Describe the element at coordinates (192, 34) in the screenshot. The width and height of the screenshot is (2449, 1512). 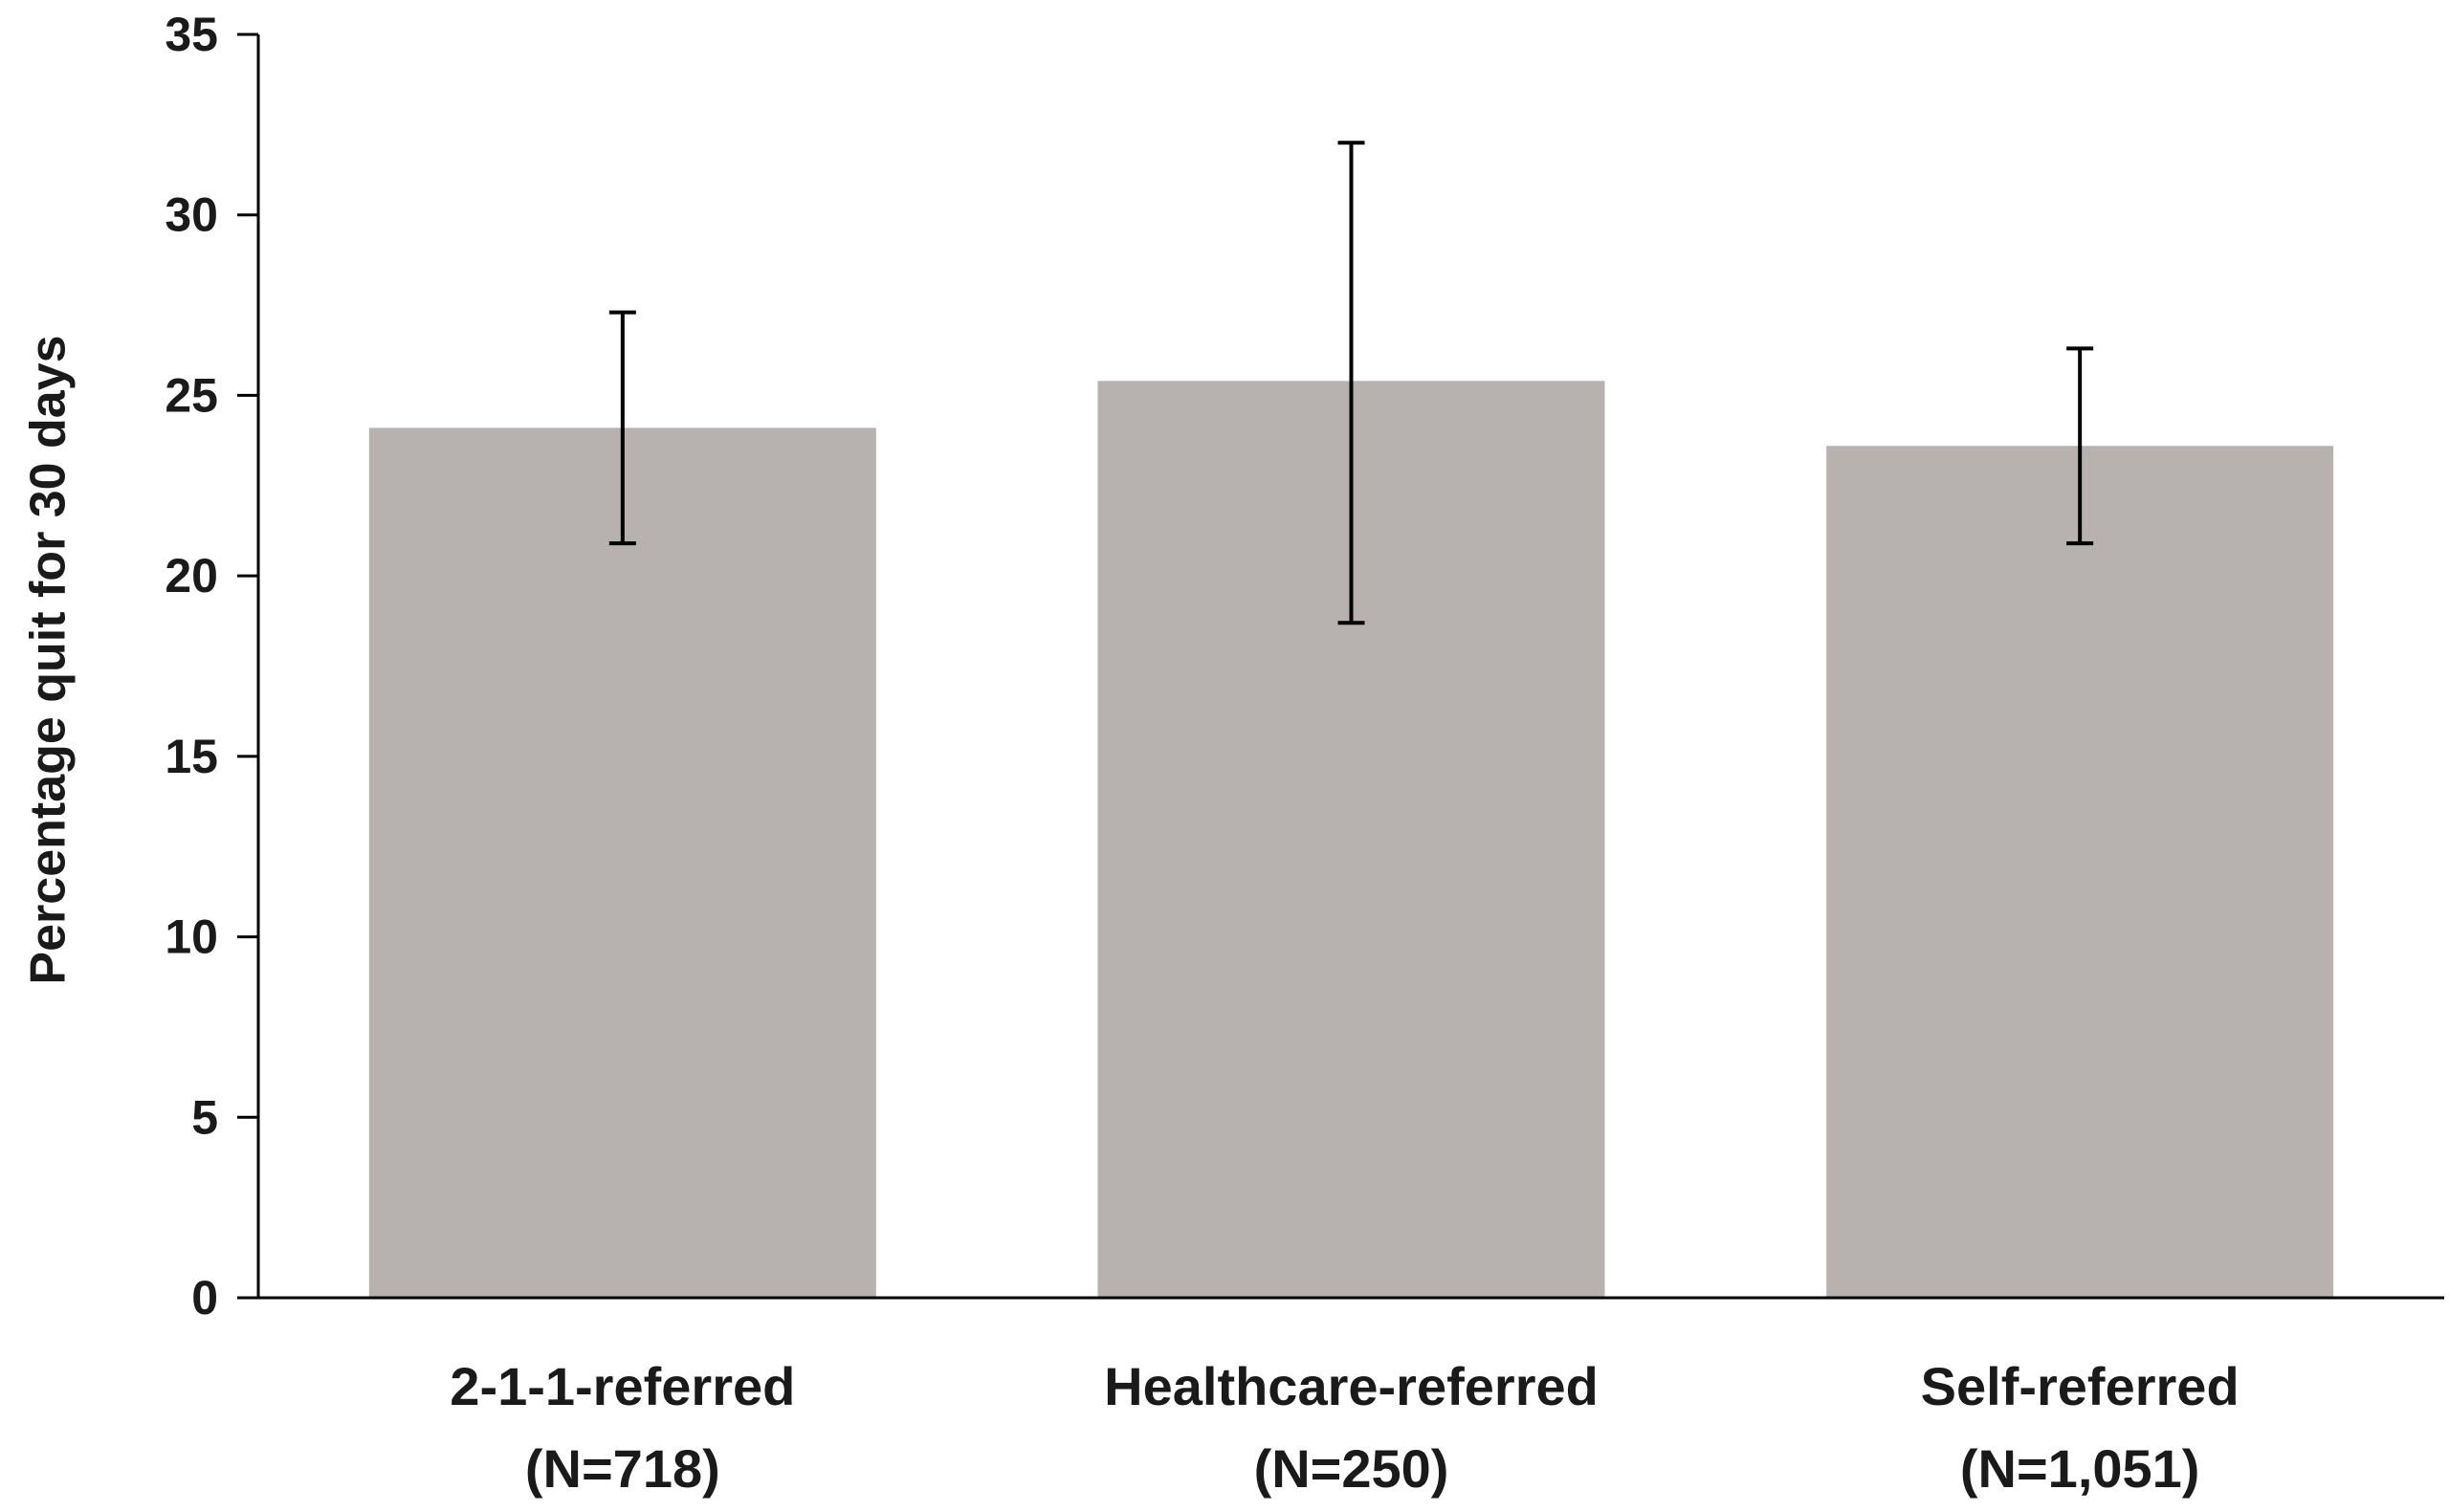
I see `y-tick-label: 35` at that location.